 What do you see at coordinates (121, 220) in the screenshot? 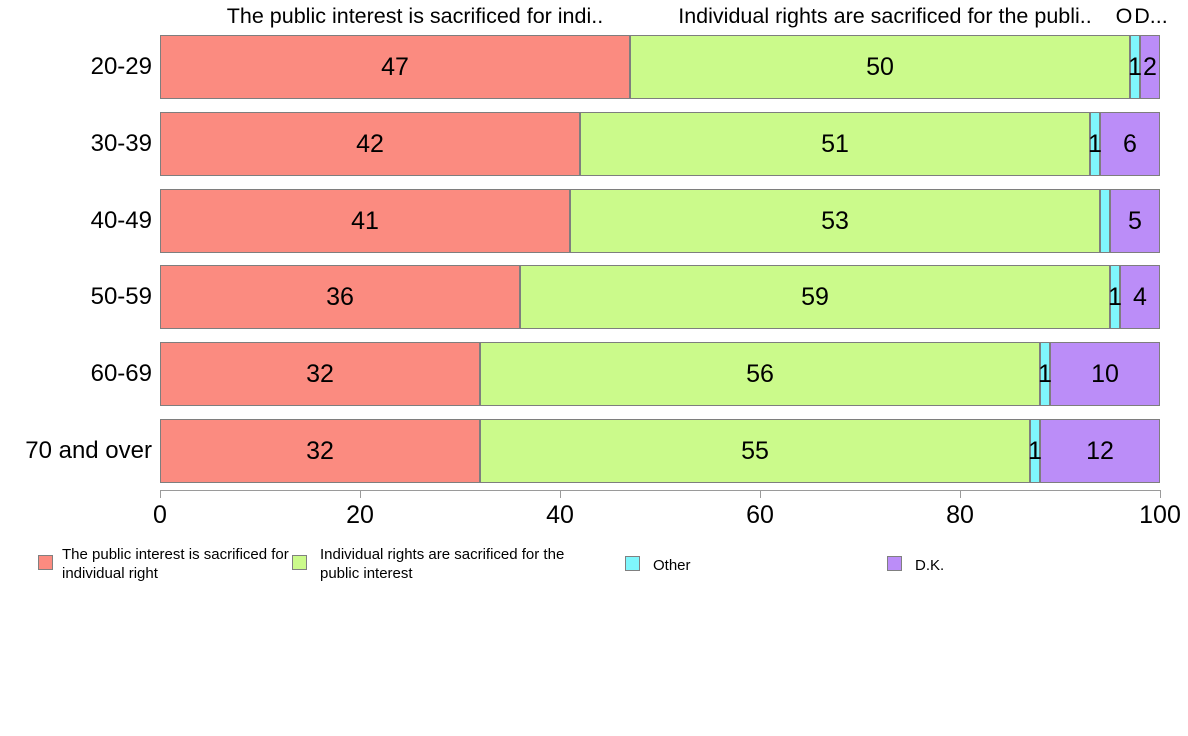
I see `category-label: 40-49` at bounding box center [121, 220].